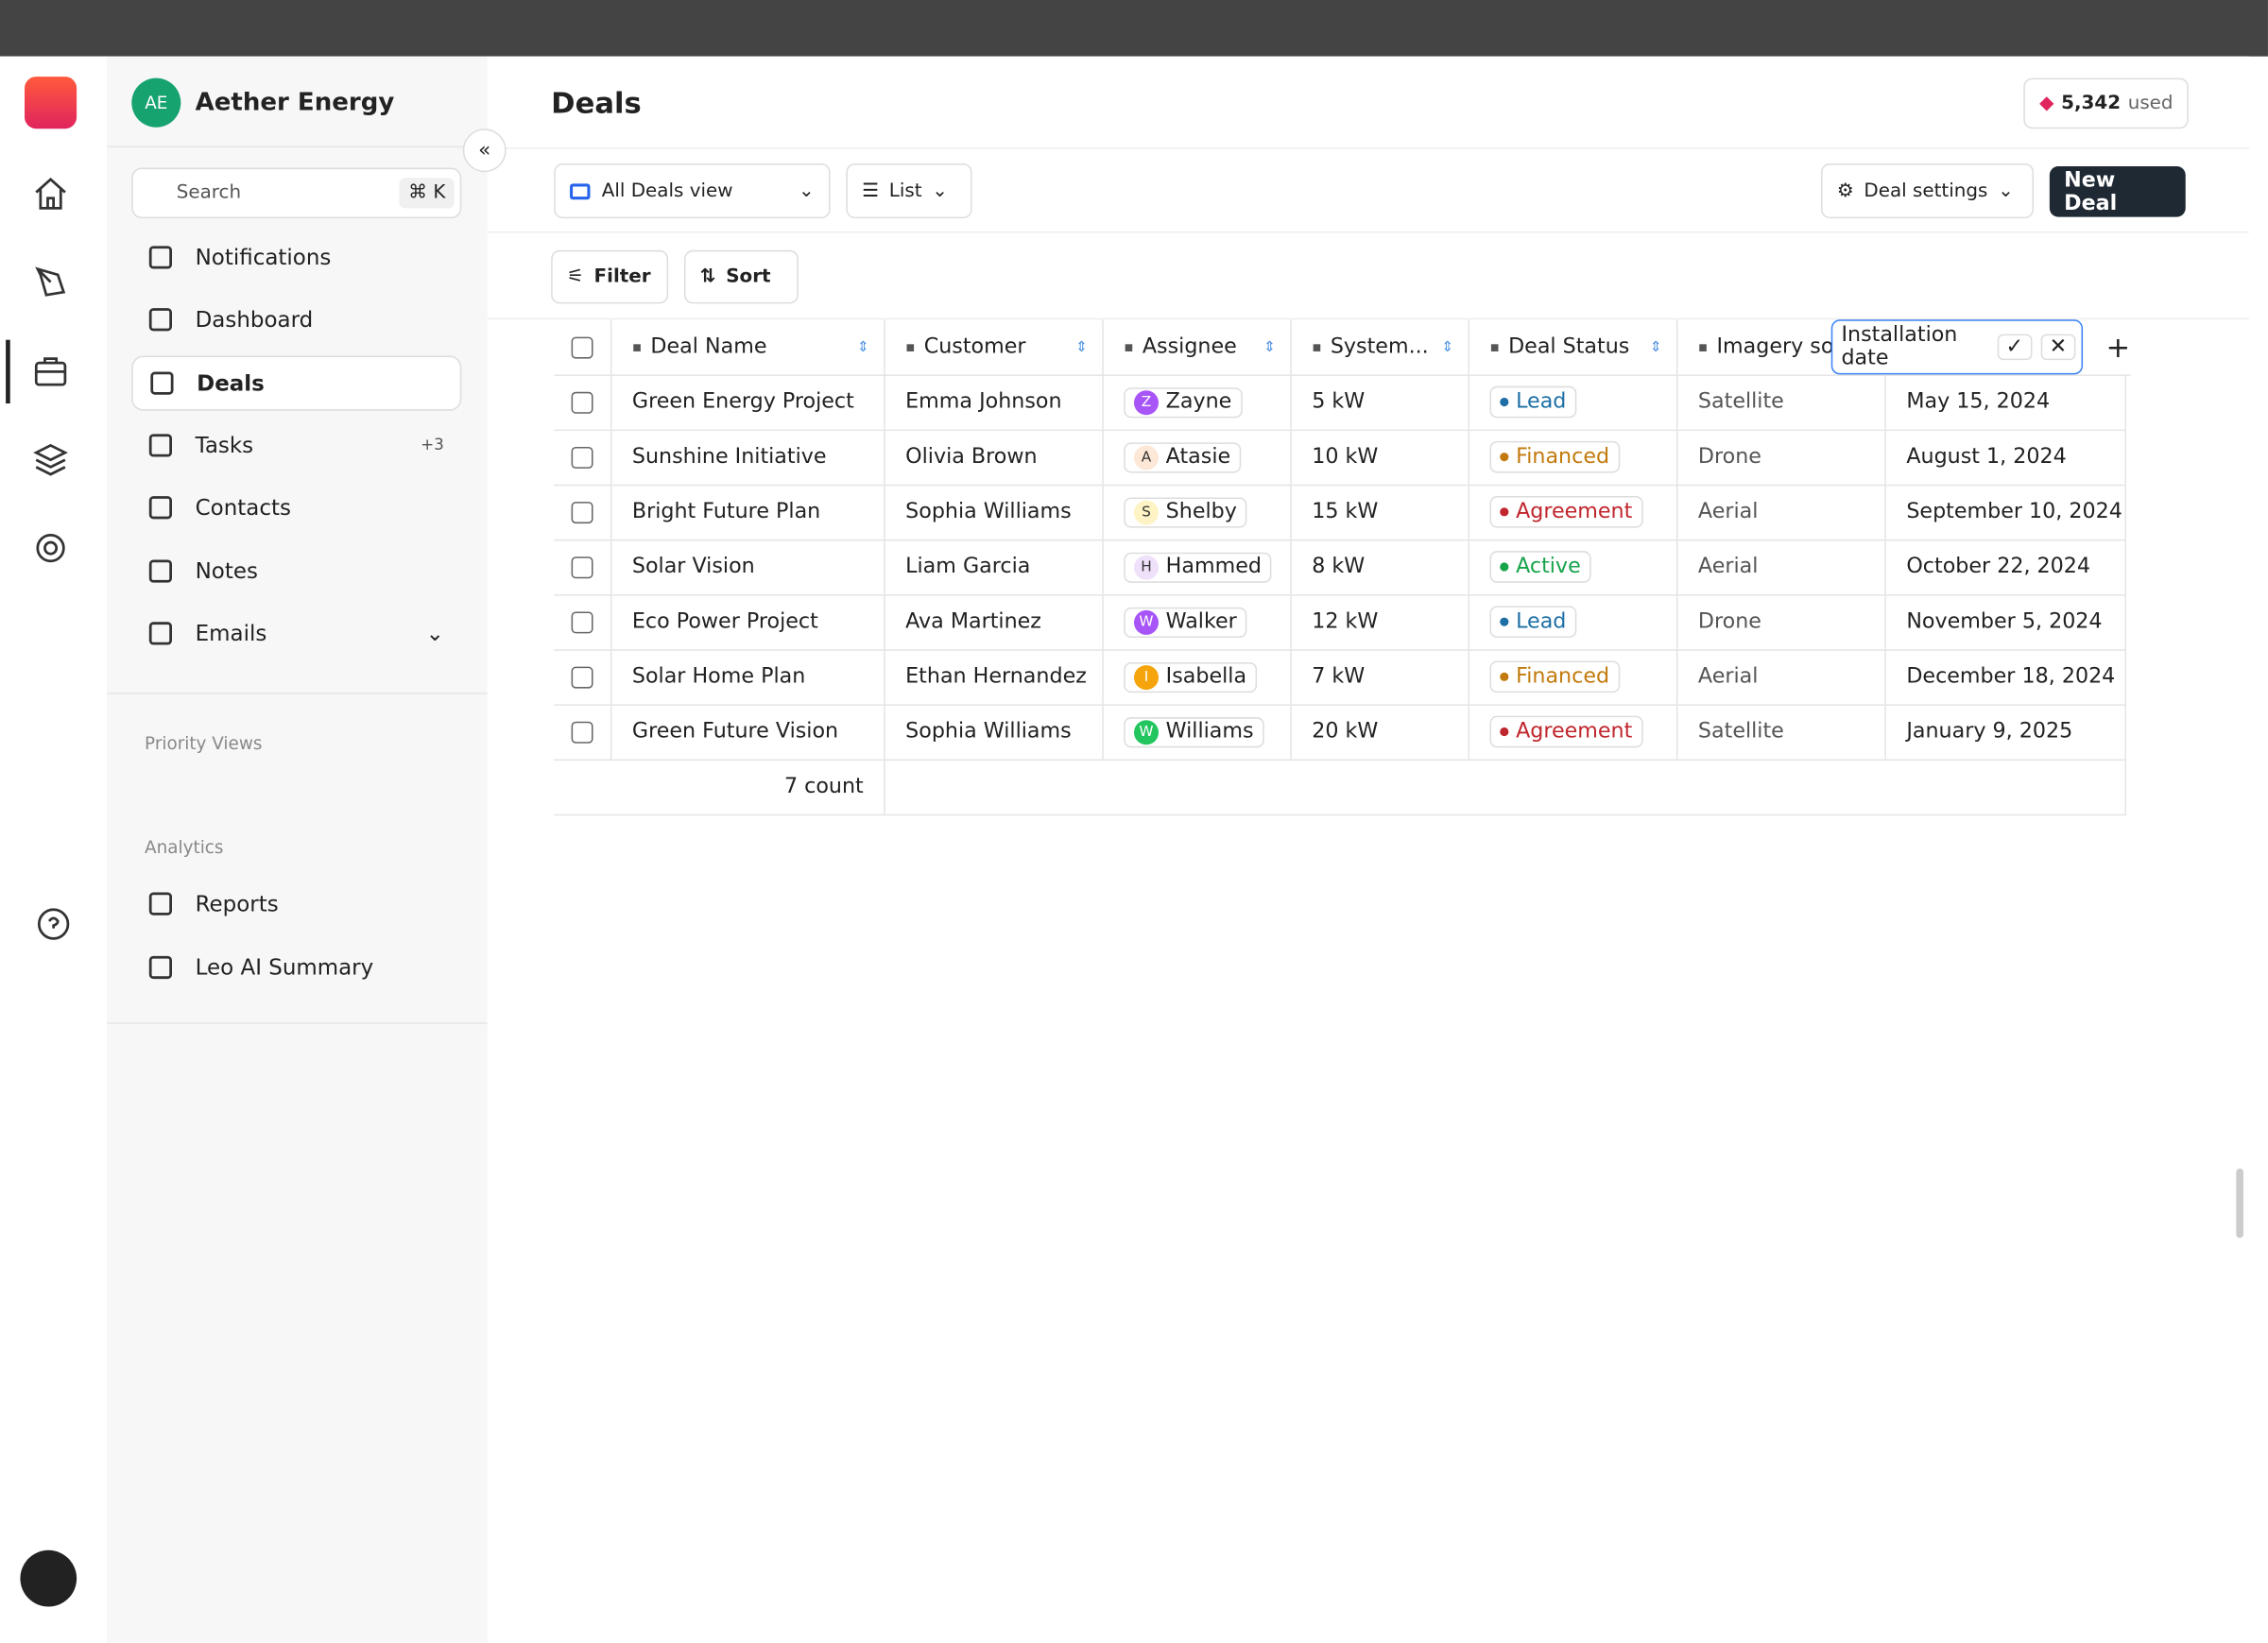 This screenshot has height=1643, width=2268. Describe the element at coordinates (1381, 457) in the screenshot. I see `cell: 10 kW` at that location.